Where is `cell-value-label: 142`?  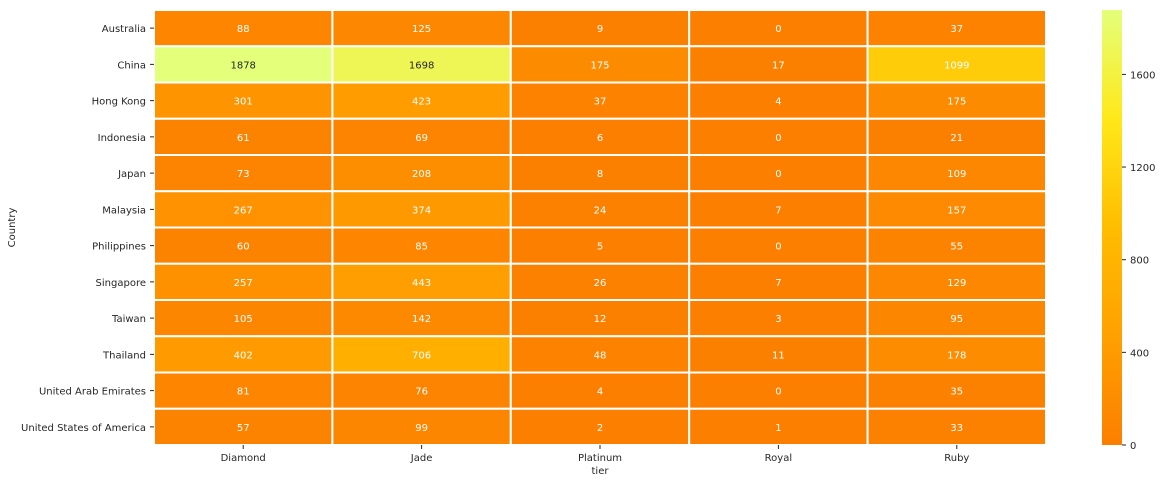 cell-value-label: 142 is located at coordinates (421, 319).